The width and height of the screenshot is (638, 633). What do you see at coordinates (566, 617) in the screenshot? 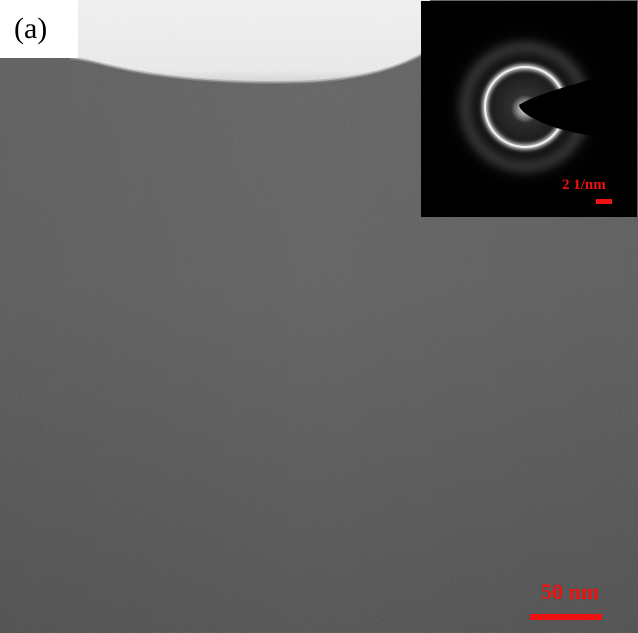
I see `scale-bar` at bounding box center [566, 617].